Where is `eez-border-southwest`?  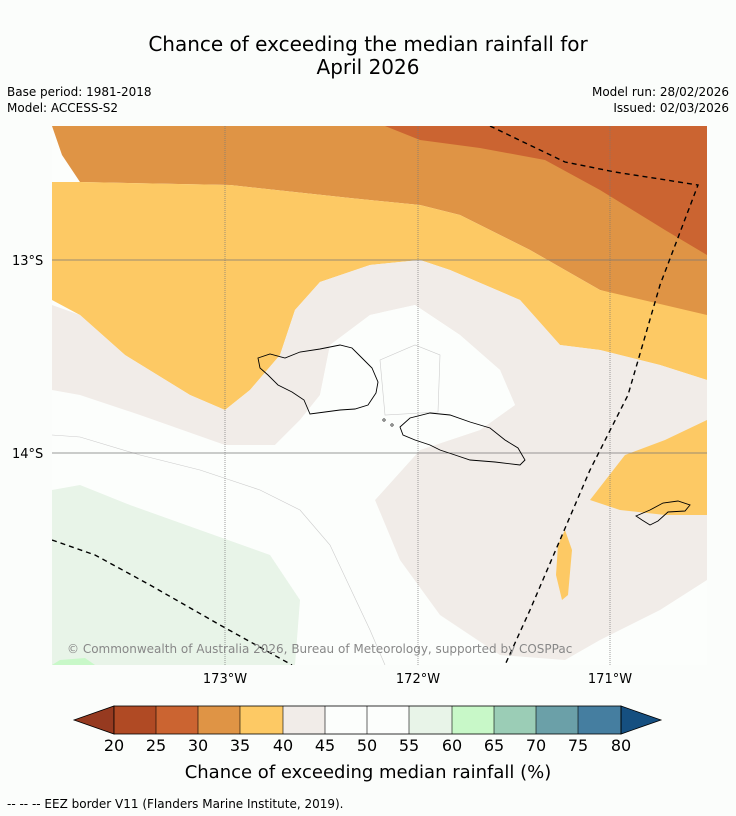 eez-border-southwest is located at coordinates (172, 602).